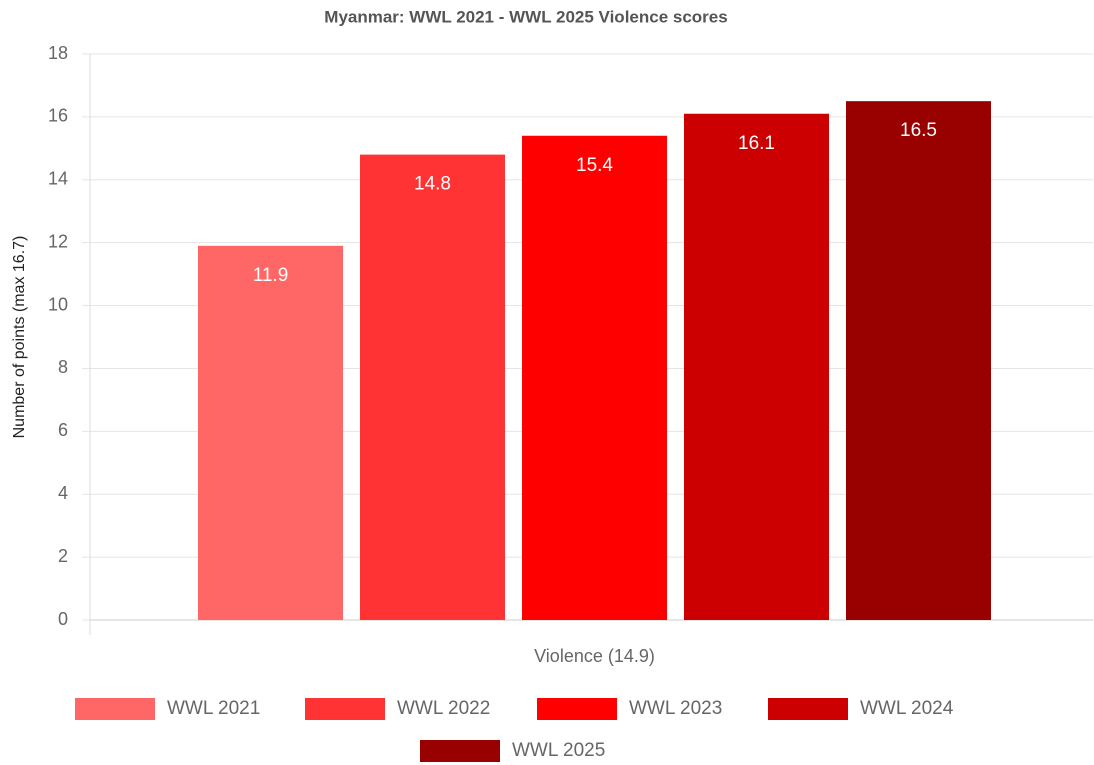 Image resolution: width=1094 pixels, height=765 pixels. I want to click on y-axis-label: Number of points (max 16.7), so click(19, 337).